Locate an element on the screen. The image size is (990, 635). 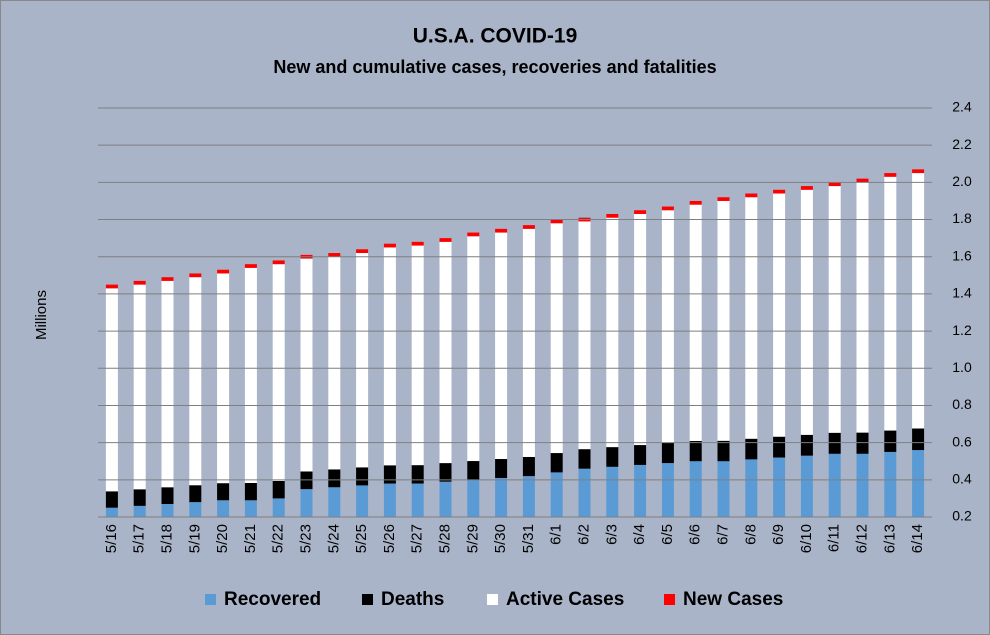
x-tick-label: 5/18 is located at coordinates (166, 538).